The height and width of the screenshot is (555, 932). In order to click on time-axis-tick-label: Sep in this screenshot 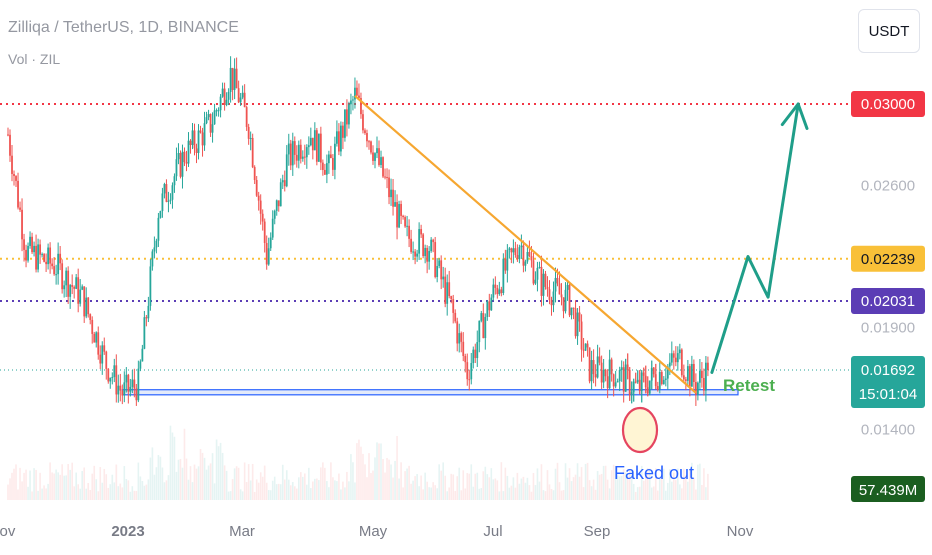, I will do `click(597, 531)`.